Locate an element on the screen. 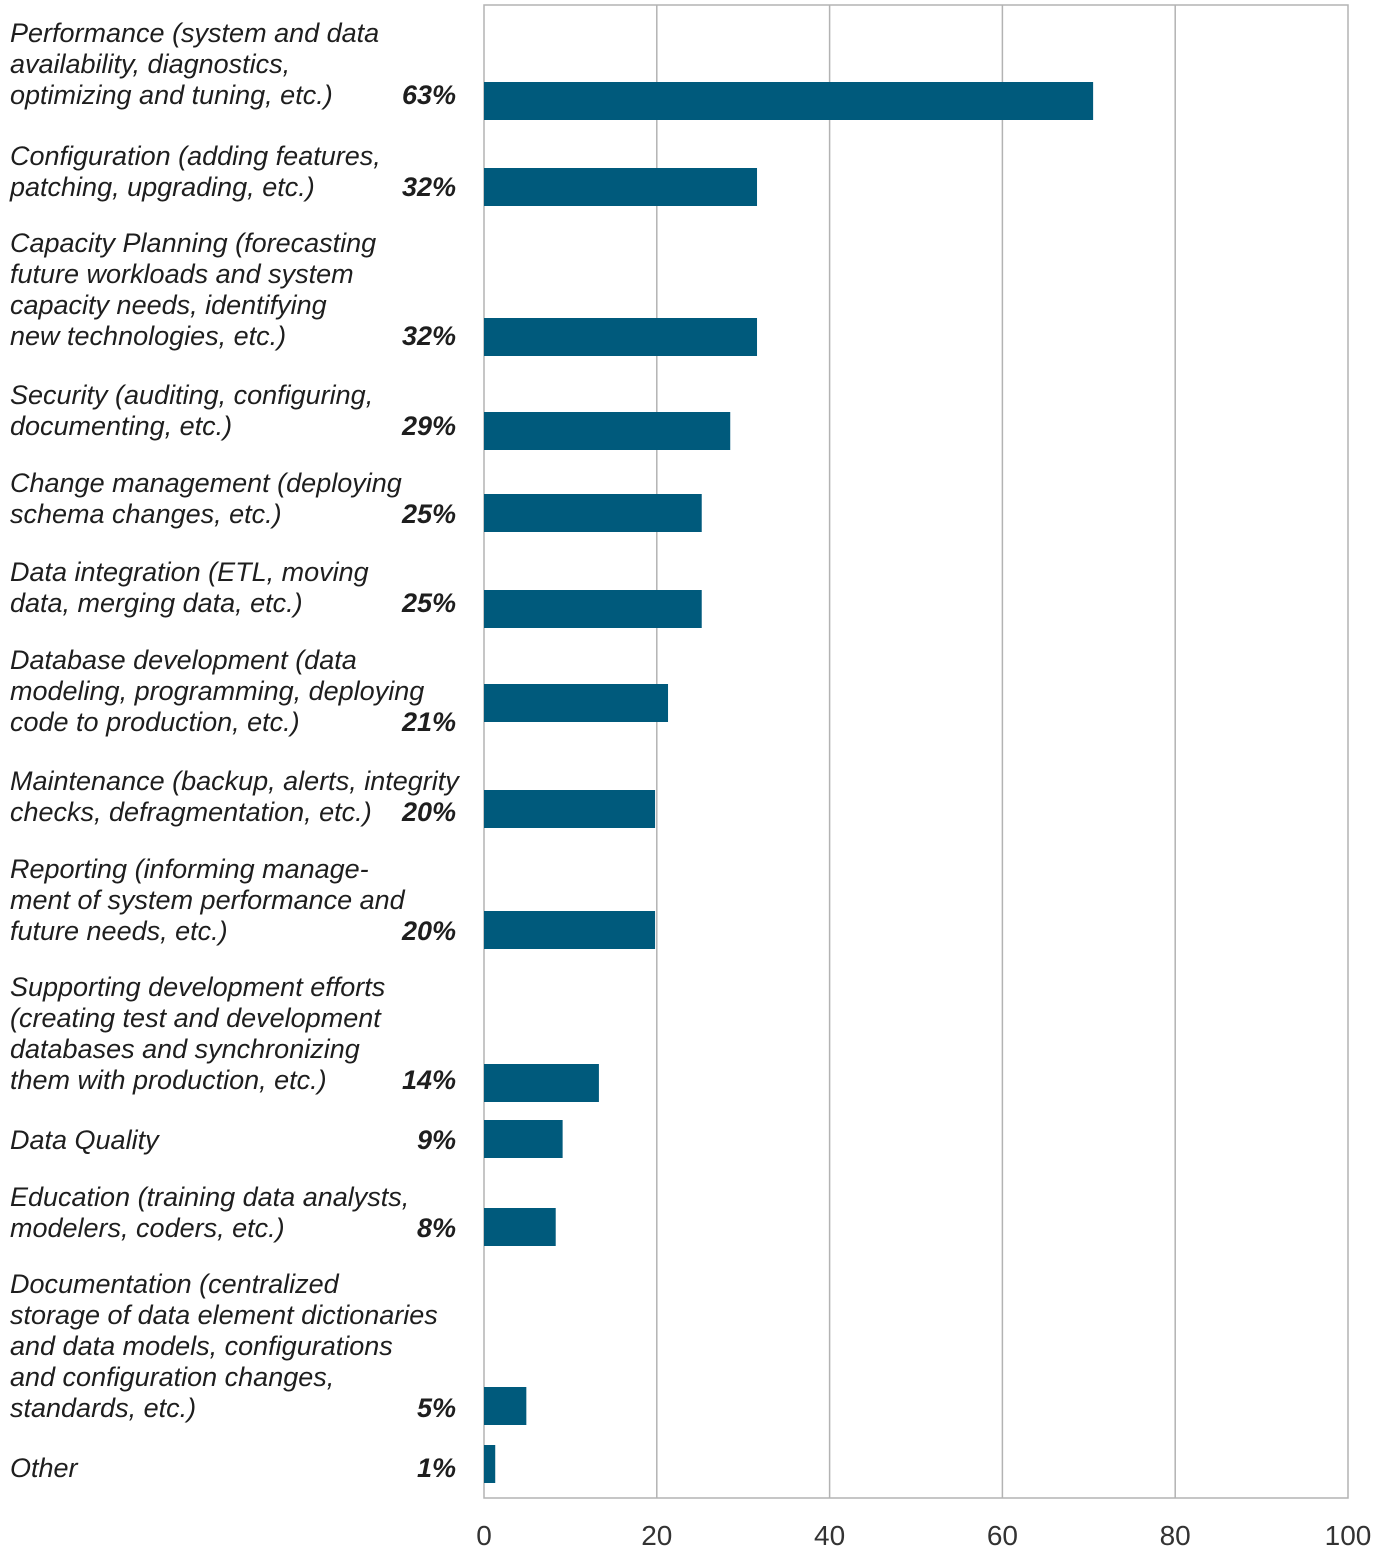  category-label: Other is located at coordinates (44, 1468).